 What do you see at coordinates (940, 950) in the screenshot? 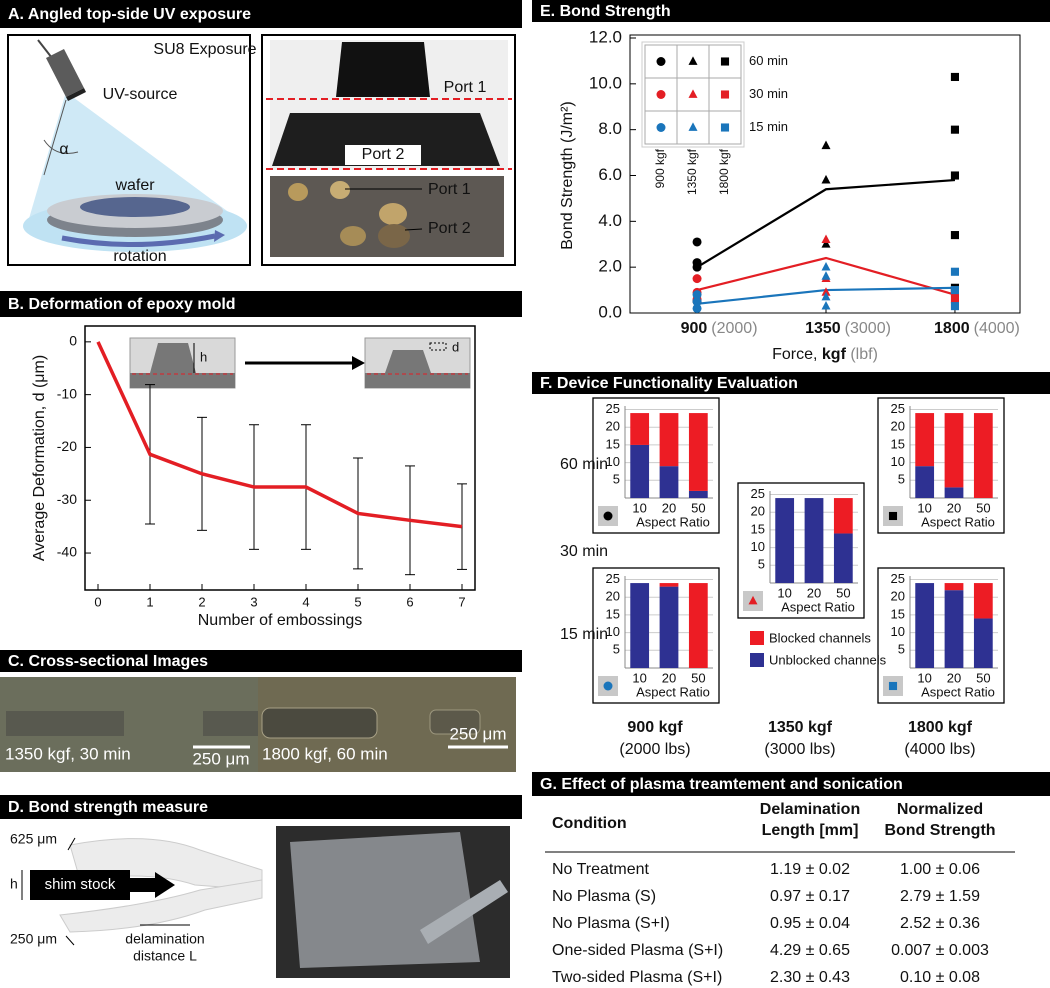
I see `table-cell: 0.007 ± 0.003` at bounding box center [940, 950].